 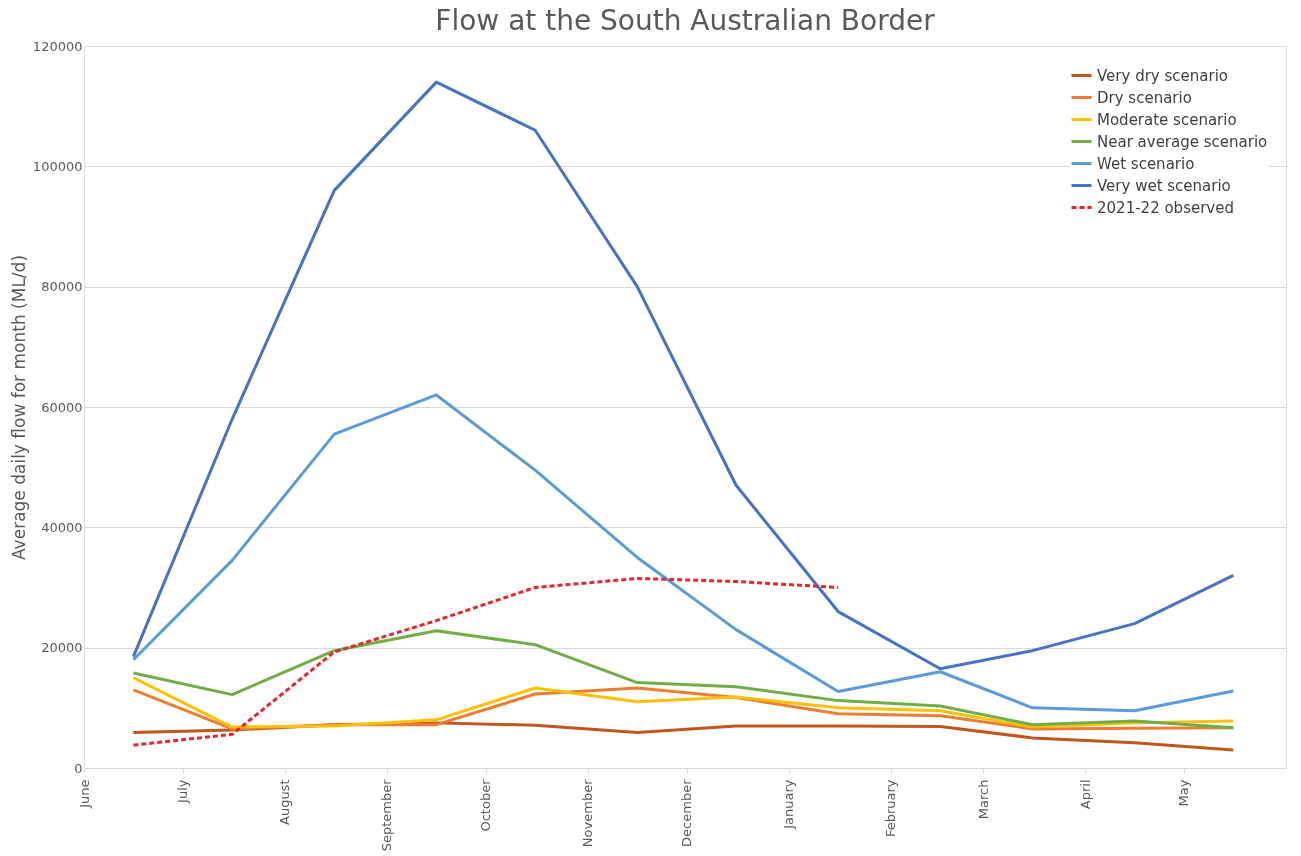 What do you see at coordinates (1182, 141) in the screenshot?
I see `legend-label: Near average scenario` at bounding box center [1182, 141].